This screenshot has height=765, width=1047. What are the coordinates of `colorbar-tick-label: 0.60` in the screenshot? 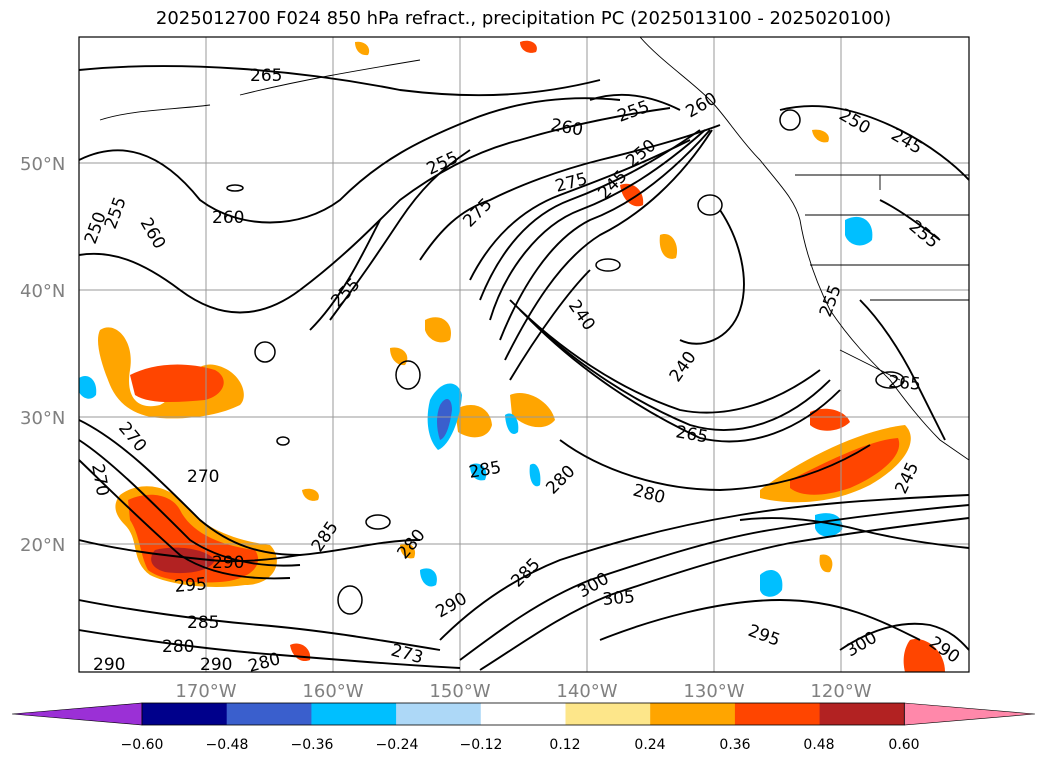 It's located at (904, 745).